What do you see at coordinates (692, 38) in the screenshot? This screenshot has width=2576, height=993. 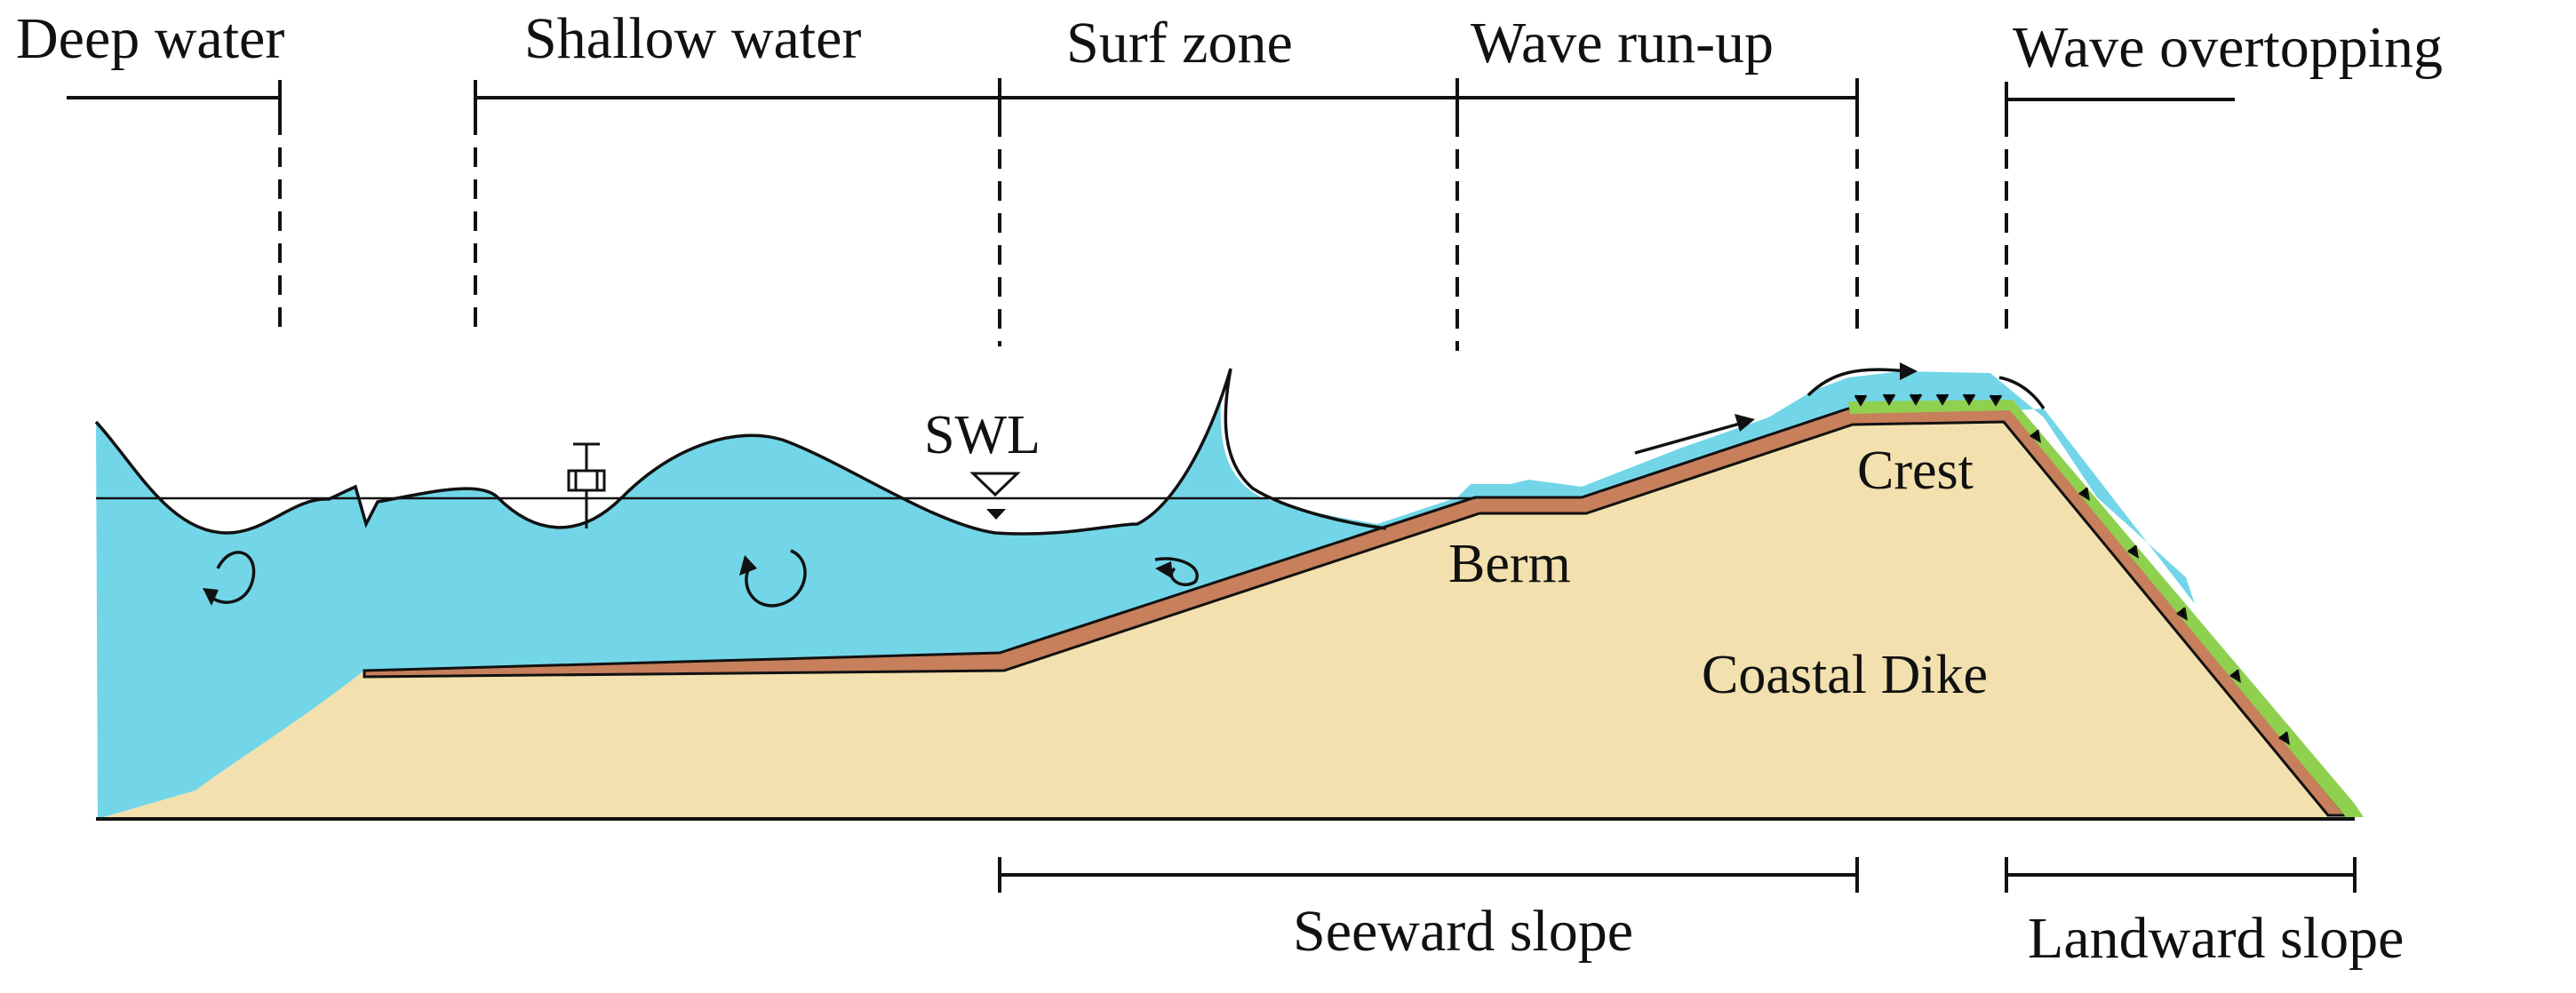 I see `zone-label-shallow-water: Shallow water` at bounding box center [692, 38].